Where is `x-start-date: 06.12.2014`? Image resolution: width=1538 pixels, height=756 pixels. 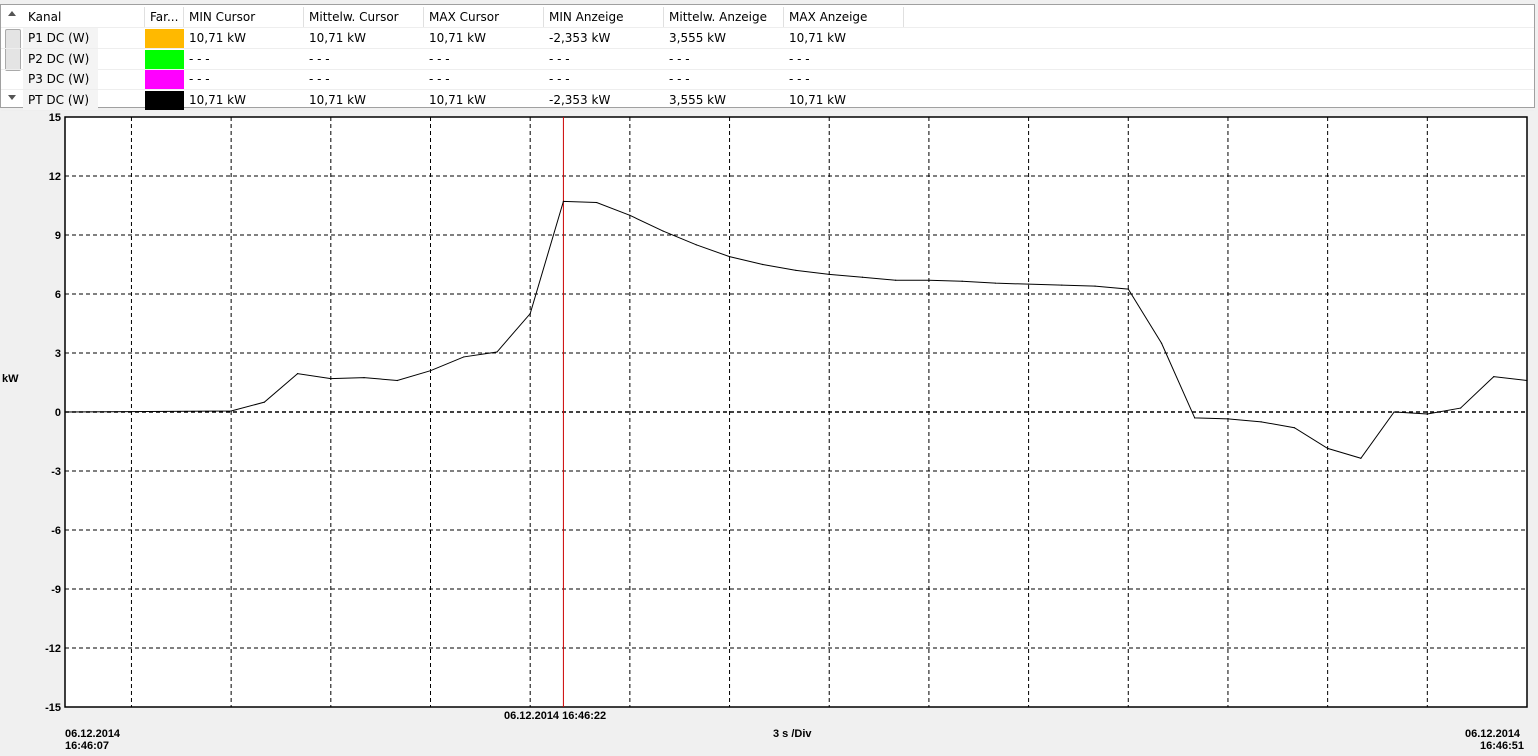 x-start-date: 06.12.2014 is located at coordinates (93, 734).